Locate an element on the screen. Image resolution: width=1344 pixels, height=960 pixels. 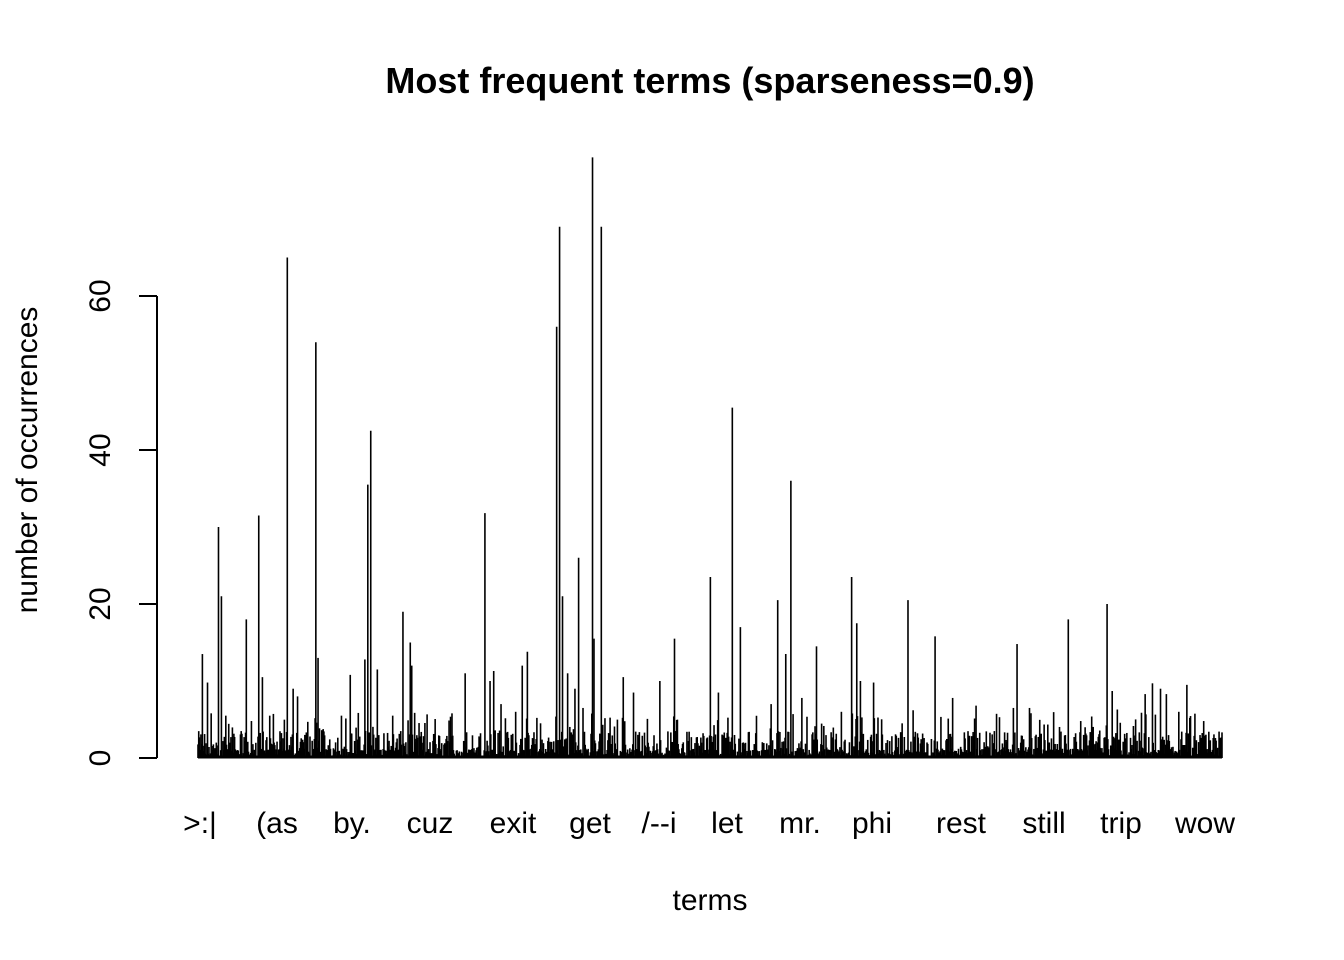
x-tick-label: (as is located at coordinates (277, 823).